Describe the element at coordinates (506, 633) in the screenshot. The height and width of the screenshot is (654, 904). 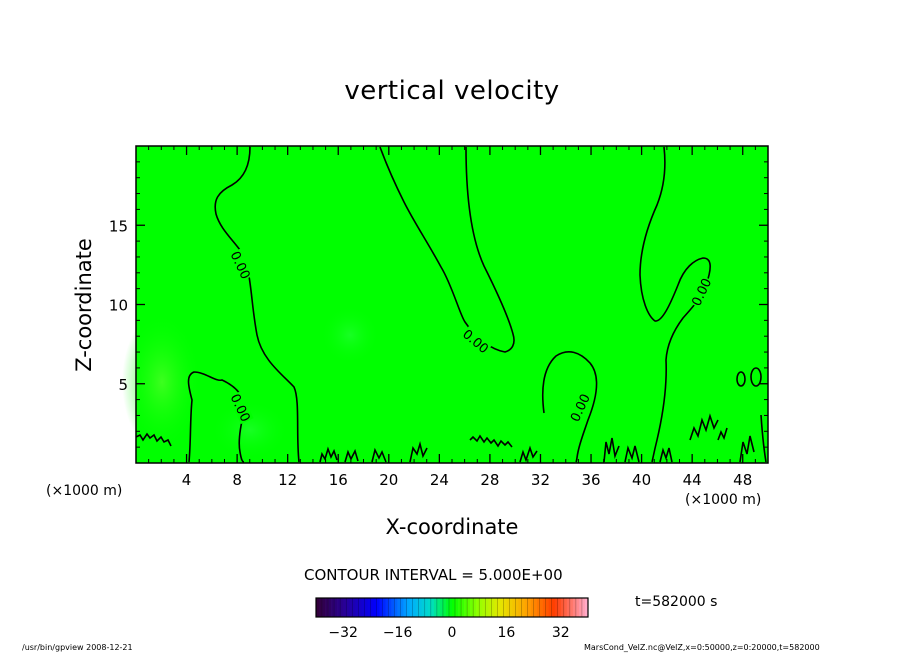
I see `colorbar-tick-label: 16` at that location.